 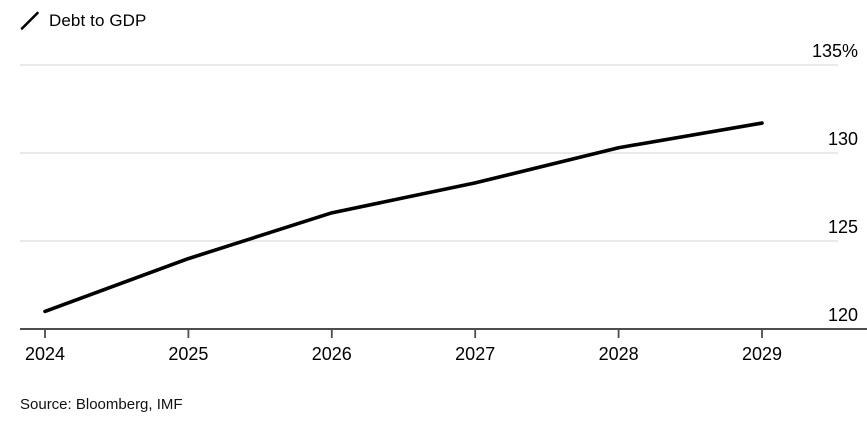 I want to click on svg-text: 2026, so click(x=332, y=354).